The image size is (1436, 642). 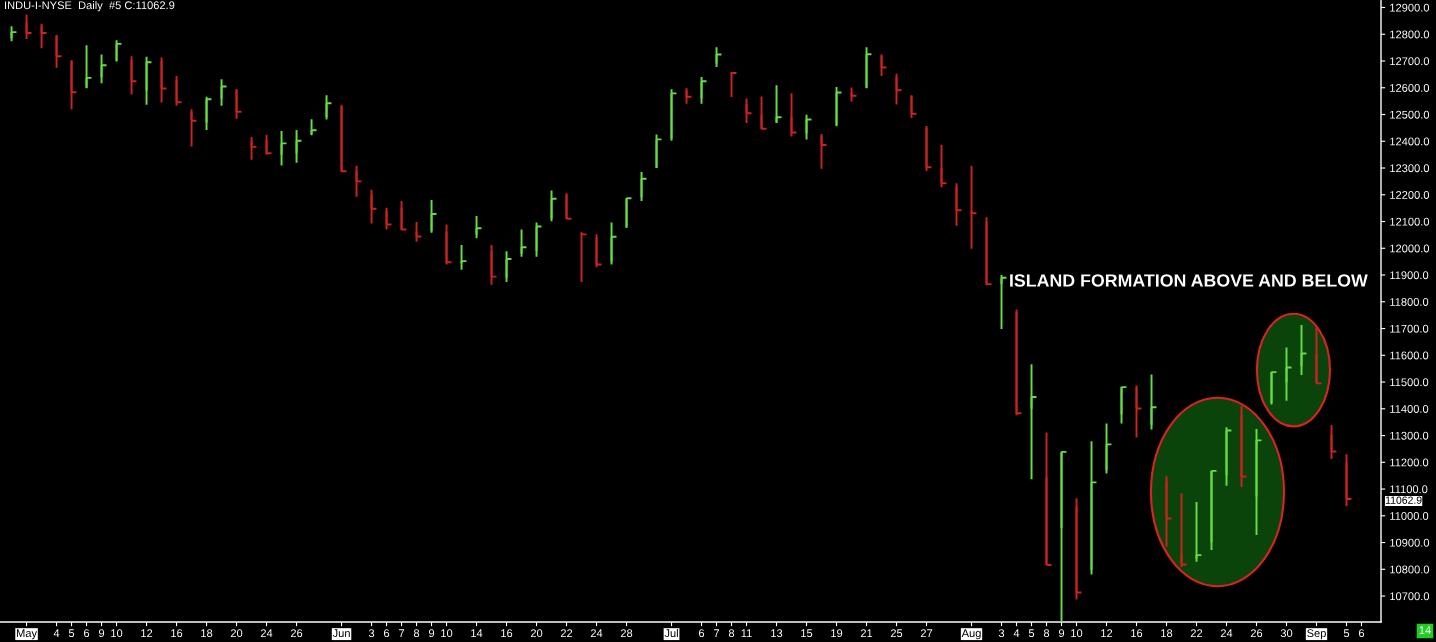 I want to click on x-tick-label: 27, so click(x=926, y=633).